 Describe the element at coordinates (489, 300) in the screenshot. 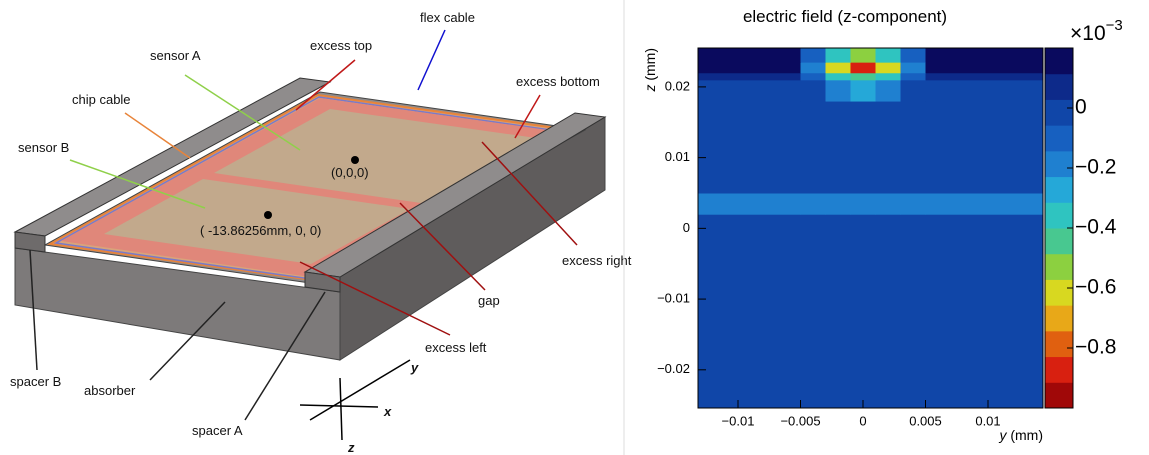

I see `label: gap` at that location.